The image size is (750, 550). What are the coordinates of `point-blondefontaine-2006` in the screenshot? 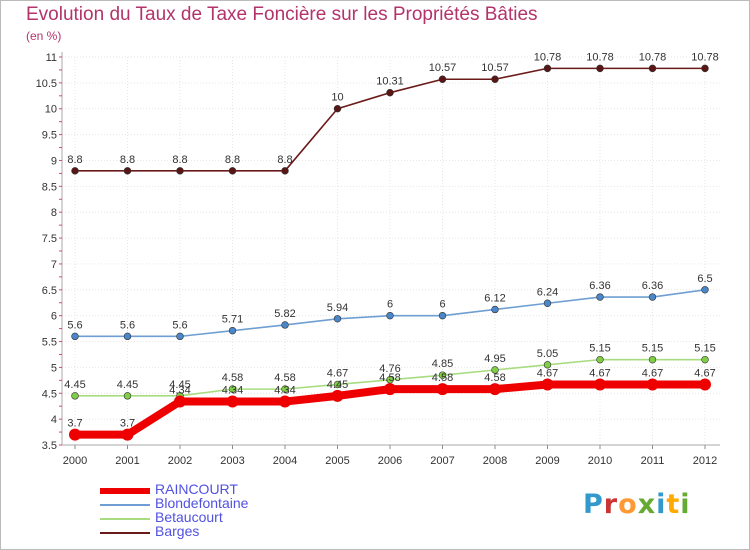 It's located at (390, 315).